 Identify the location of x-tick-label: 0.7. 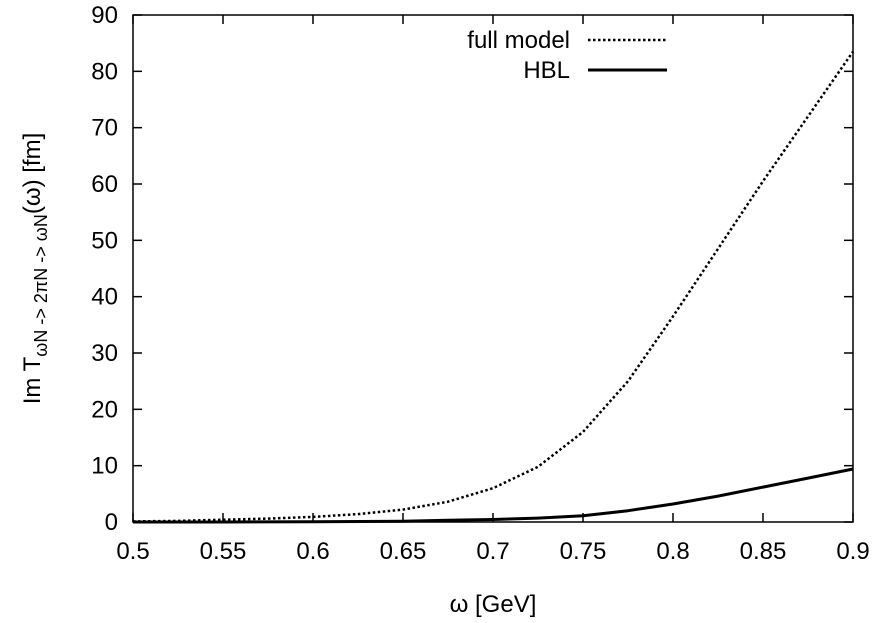
(492, 551).